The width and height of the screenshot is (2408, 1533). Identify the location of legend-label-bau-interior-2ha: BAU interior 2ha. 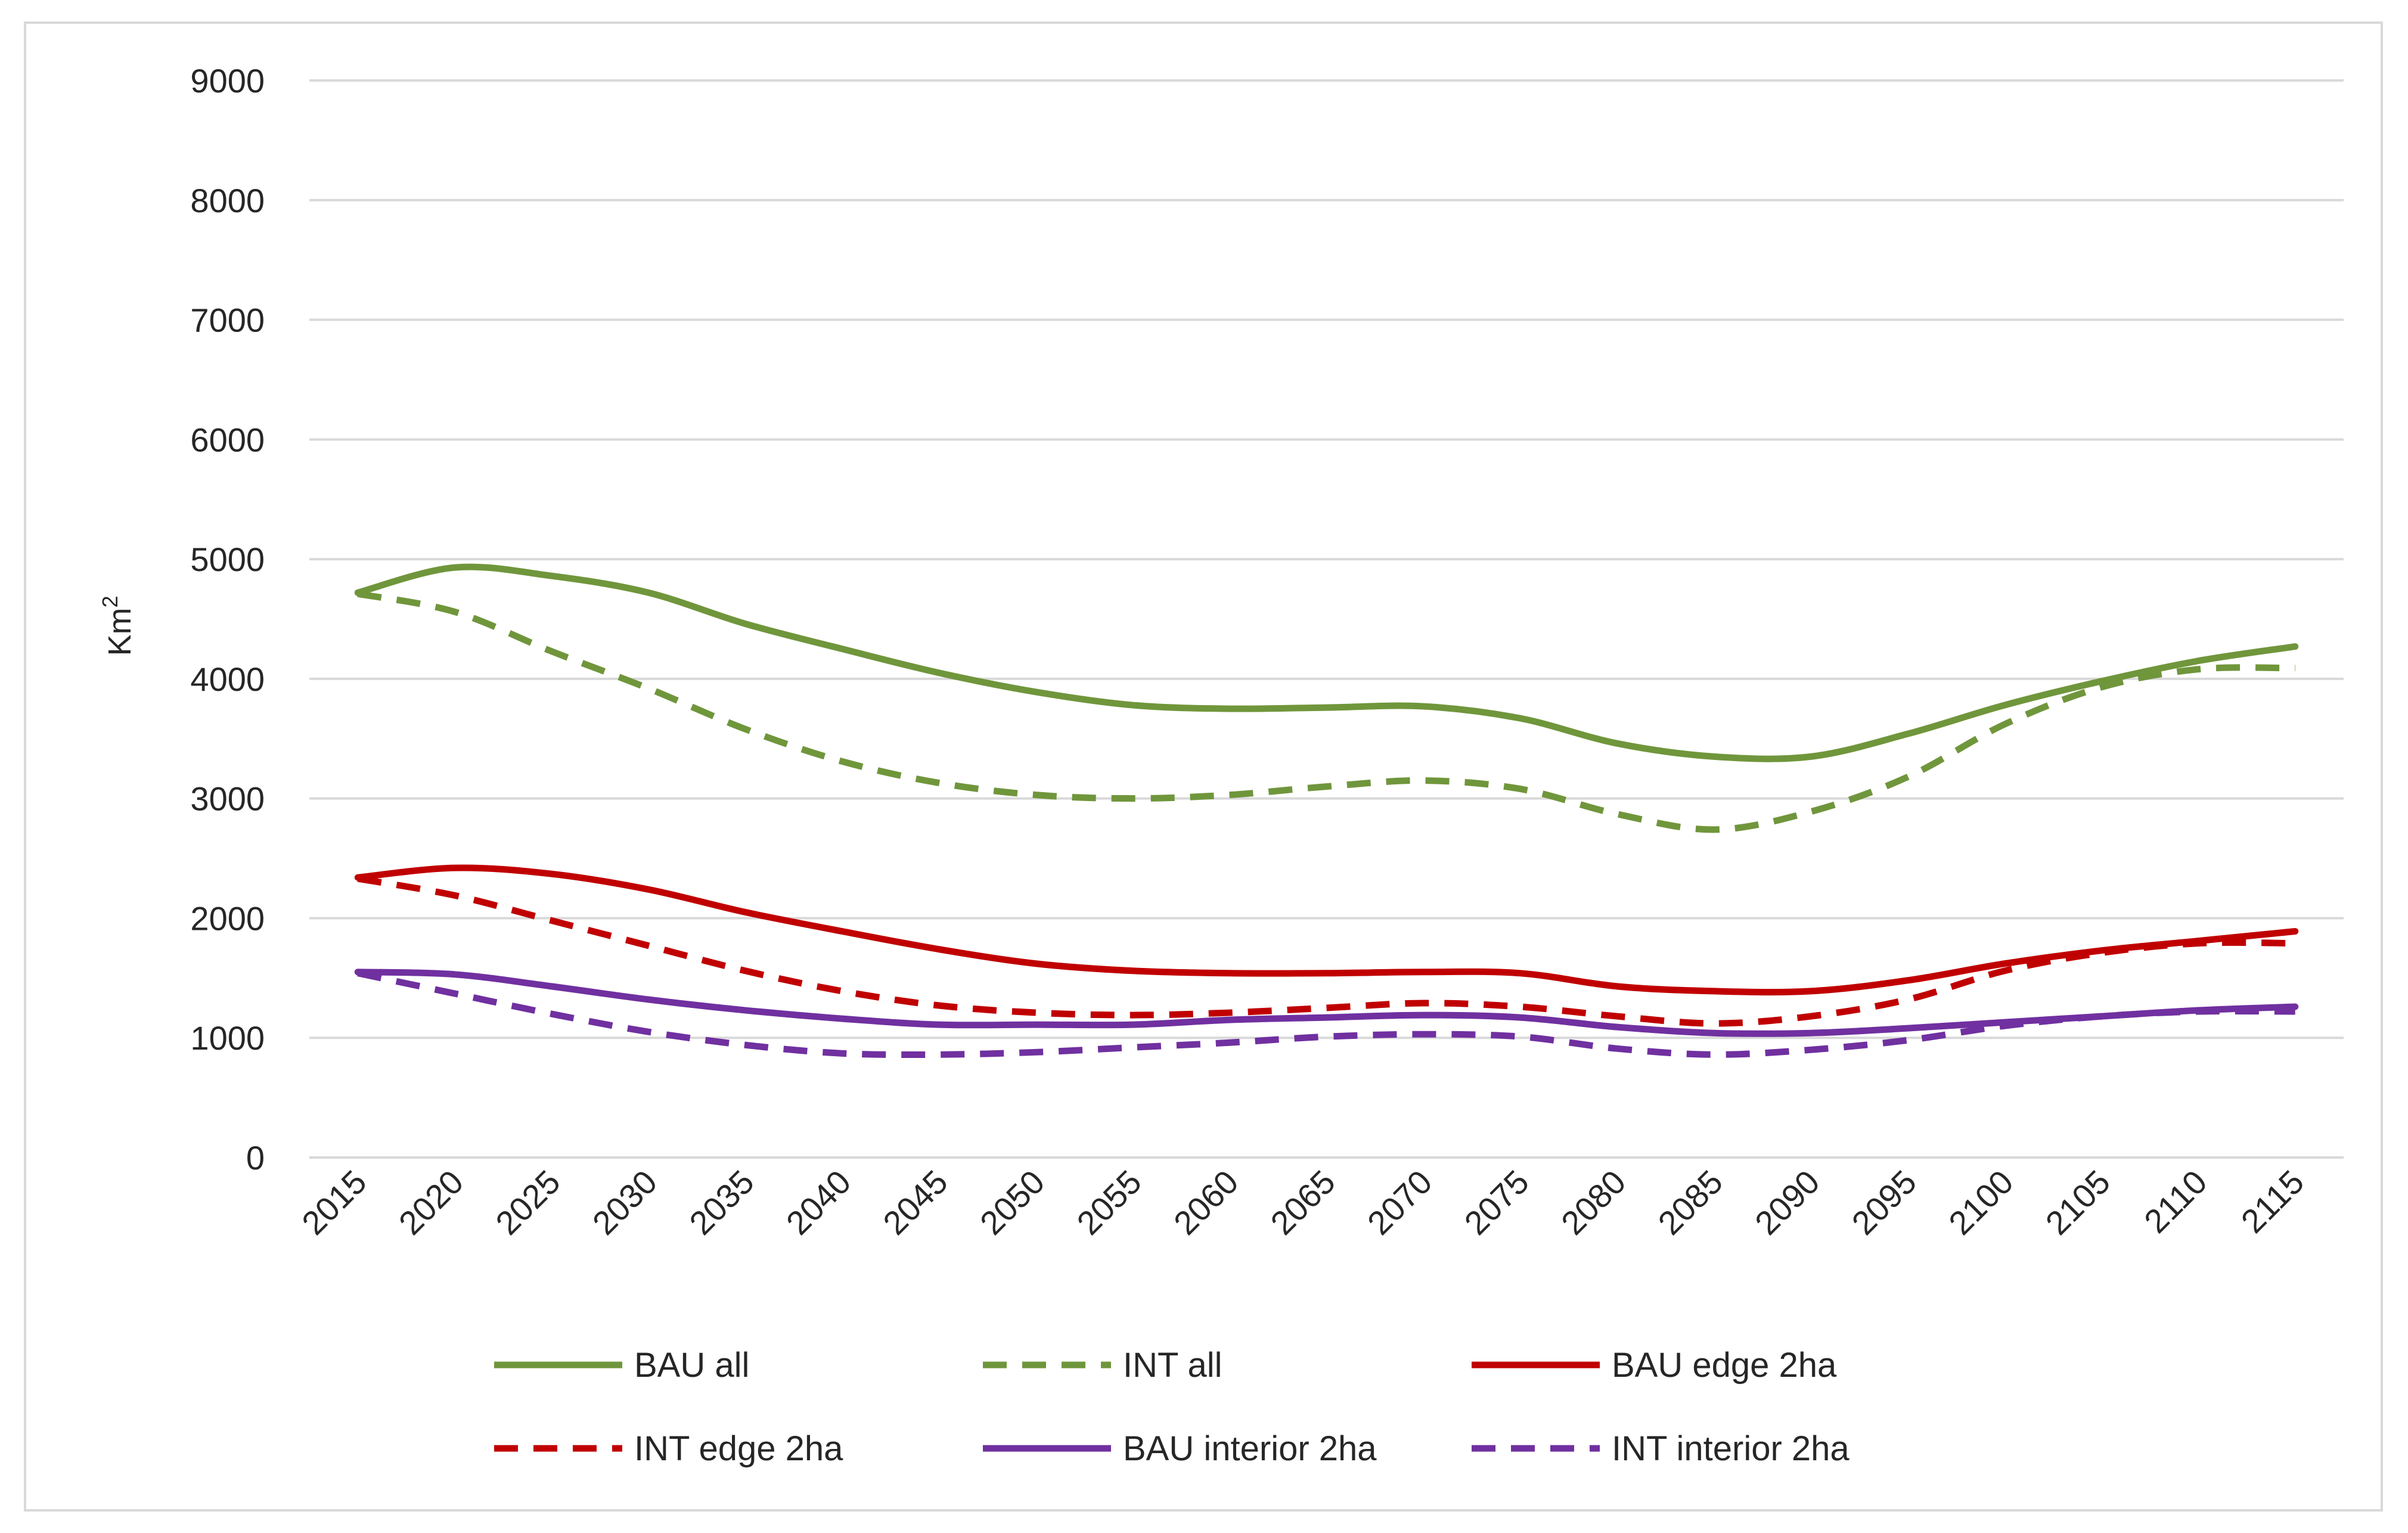
(1250, 1448).